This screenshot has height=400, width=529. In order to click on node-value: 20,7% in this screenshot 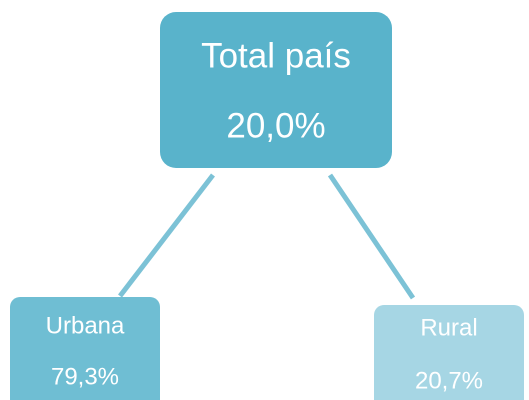, I will do `click(449, 380)`.